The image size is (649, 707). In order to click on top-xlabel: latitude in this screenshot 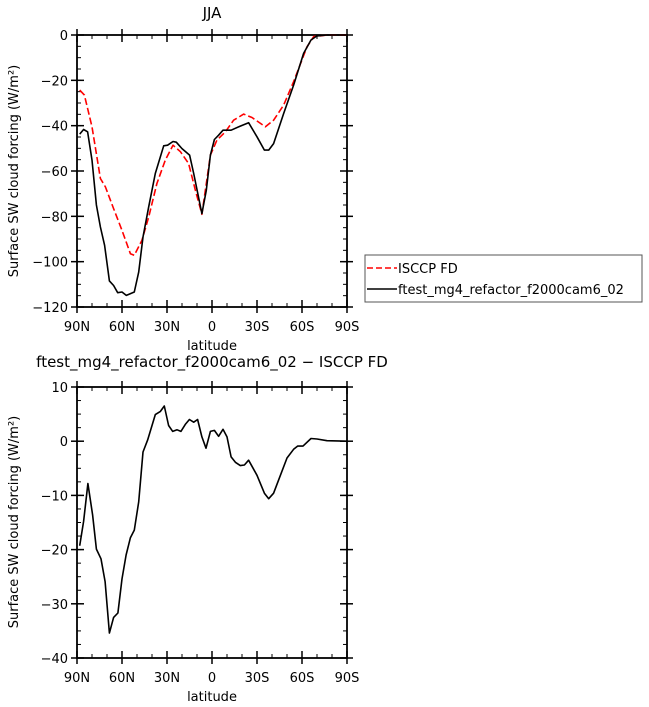, I will do `click(212, 346)`.